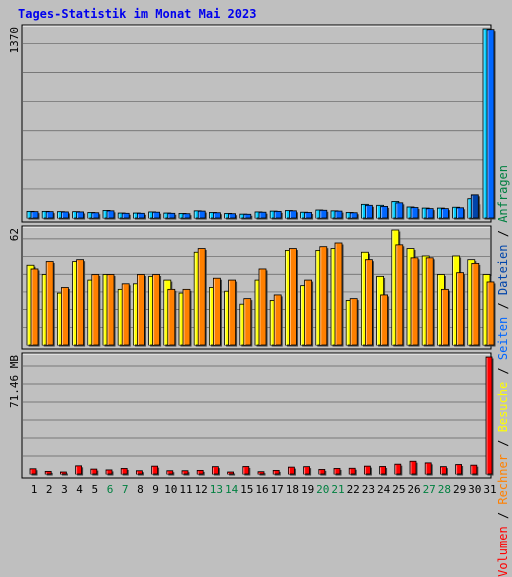  I want to click on x-tick-label-day-28: 28, so click(444, 489).